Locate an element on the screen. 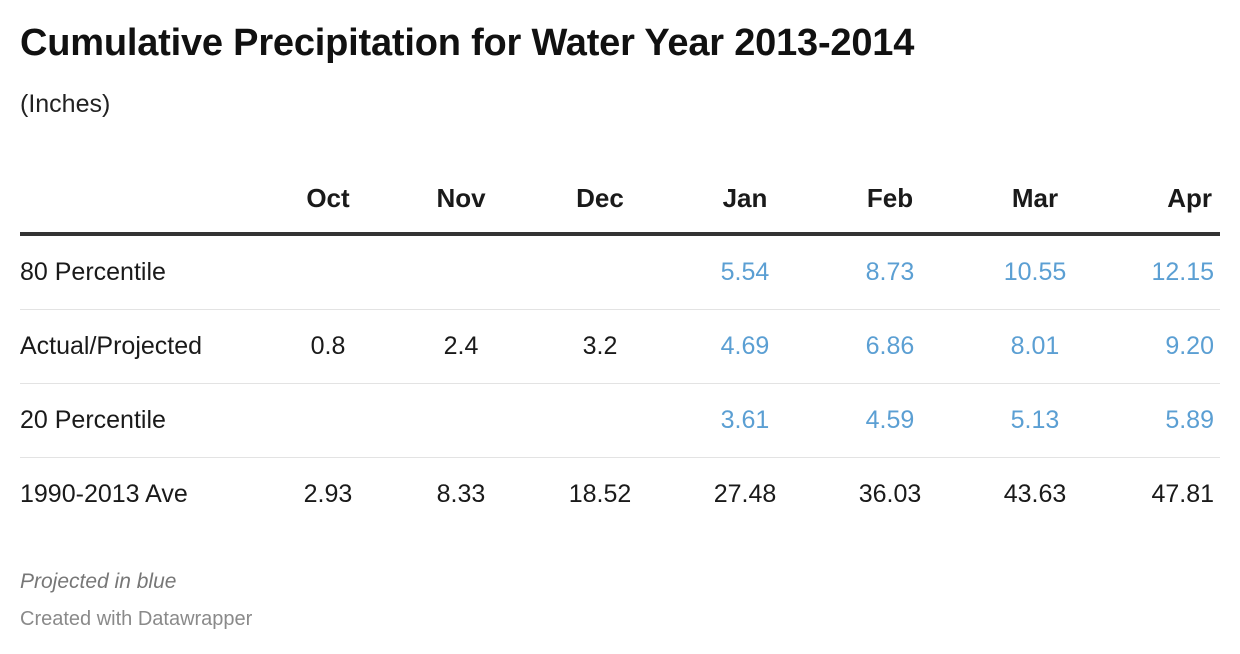 The height and width of the screenshot is (654, 1240). row-label: 1990-2013 Ave is located at coordinates (104, 494).